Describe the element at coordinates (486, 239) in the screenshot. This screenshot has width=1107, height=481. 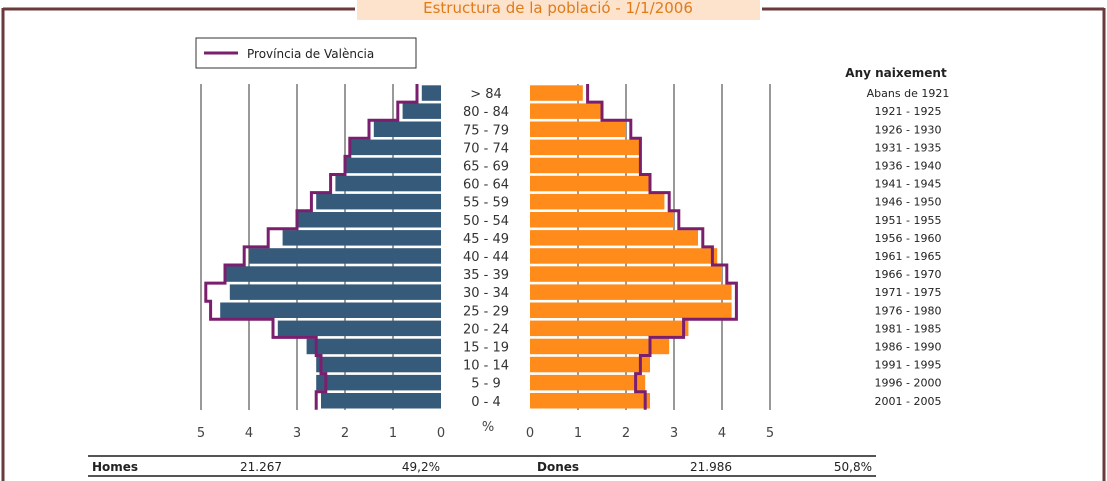
I see `age-group-label: 45 - 49` at that location.